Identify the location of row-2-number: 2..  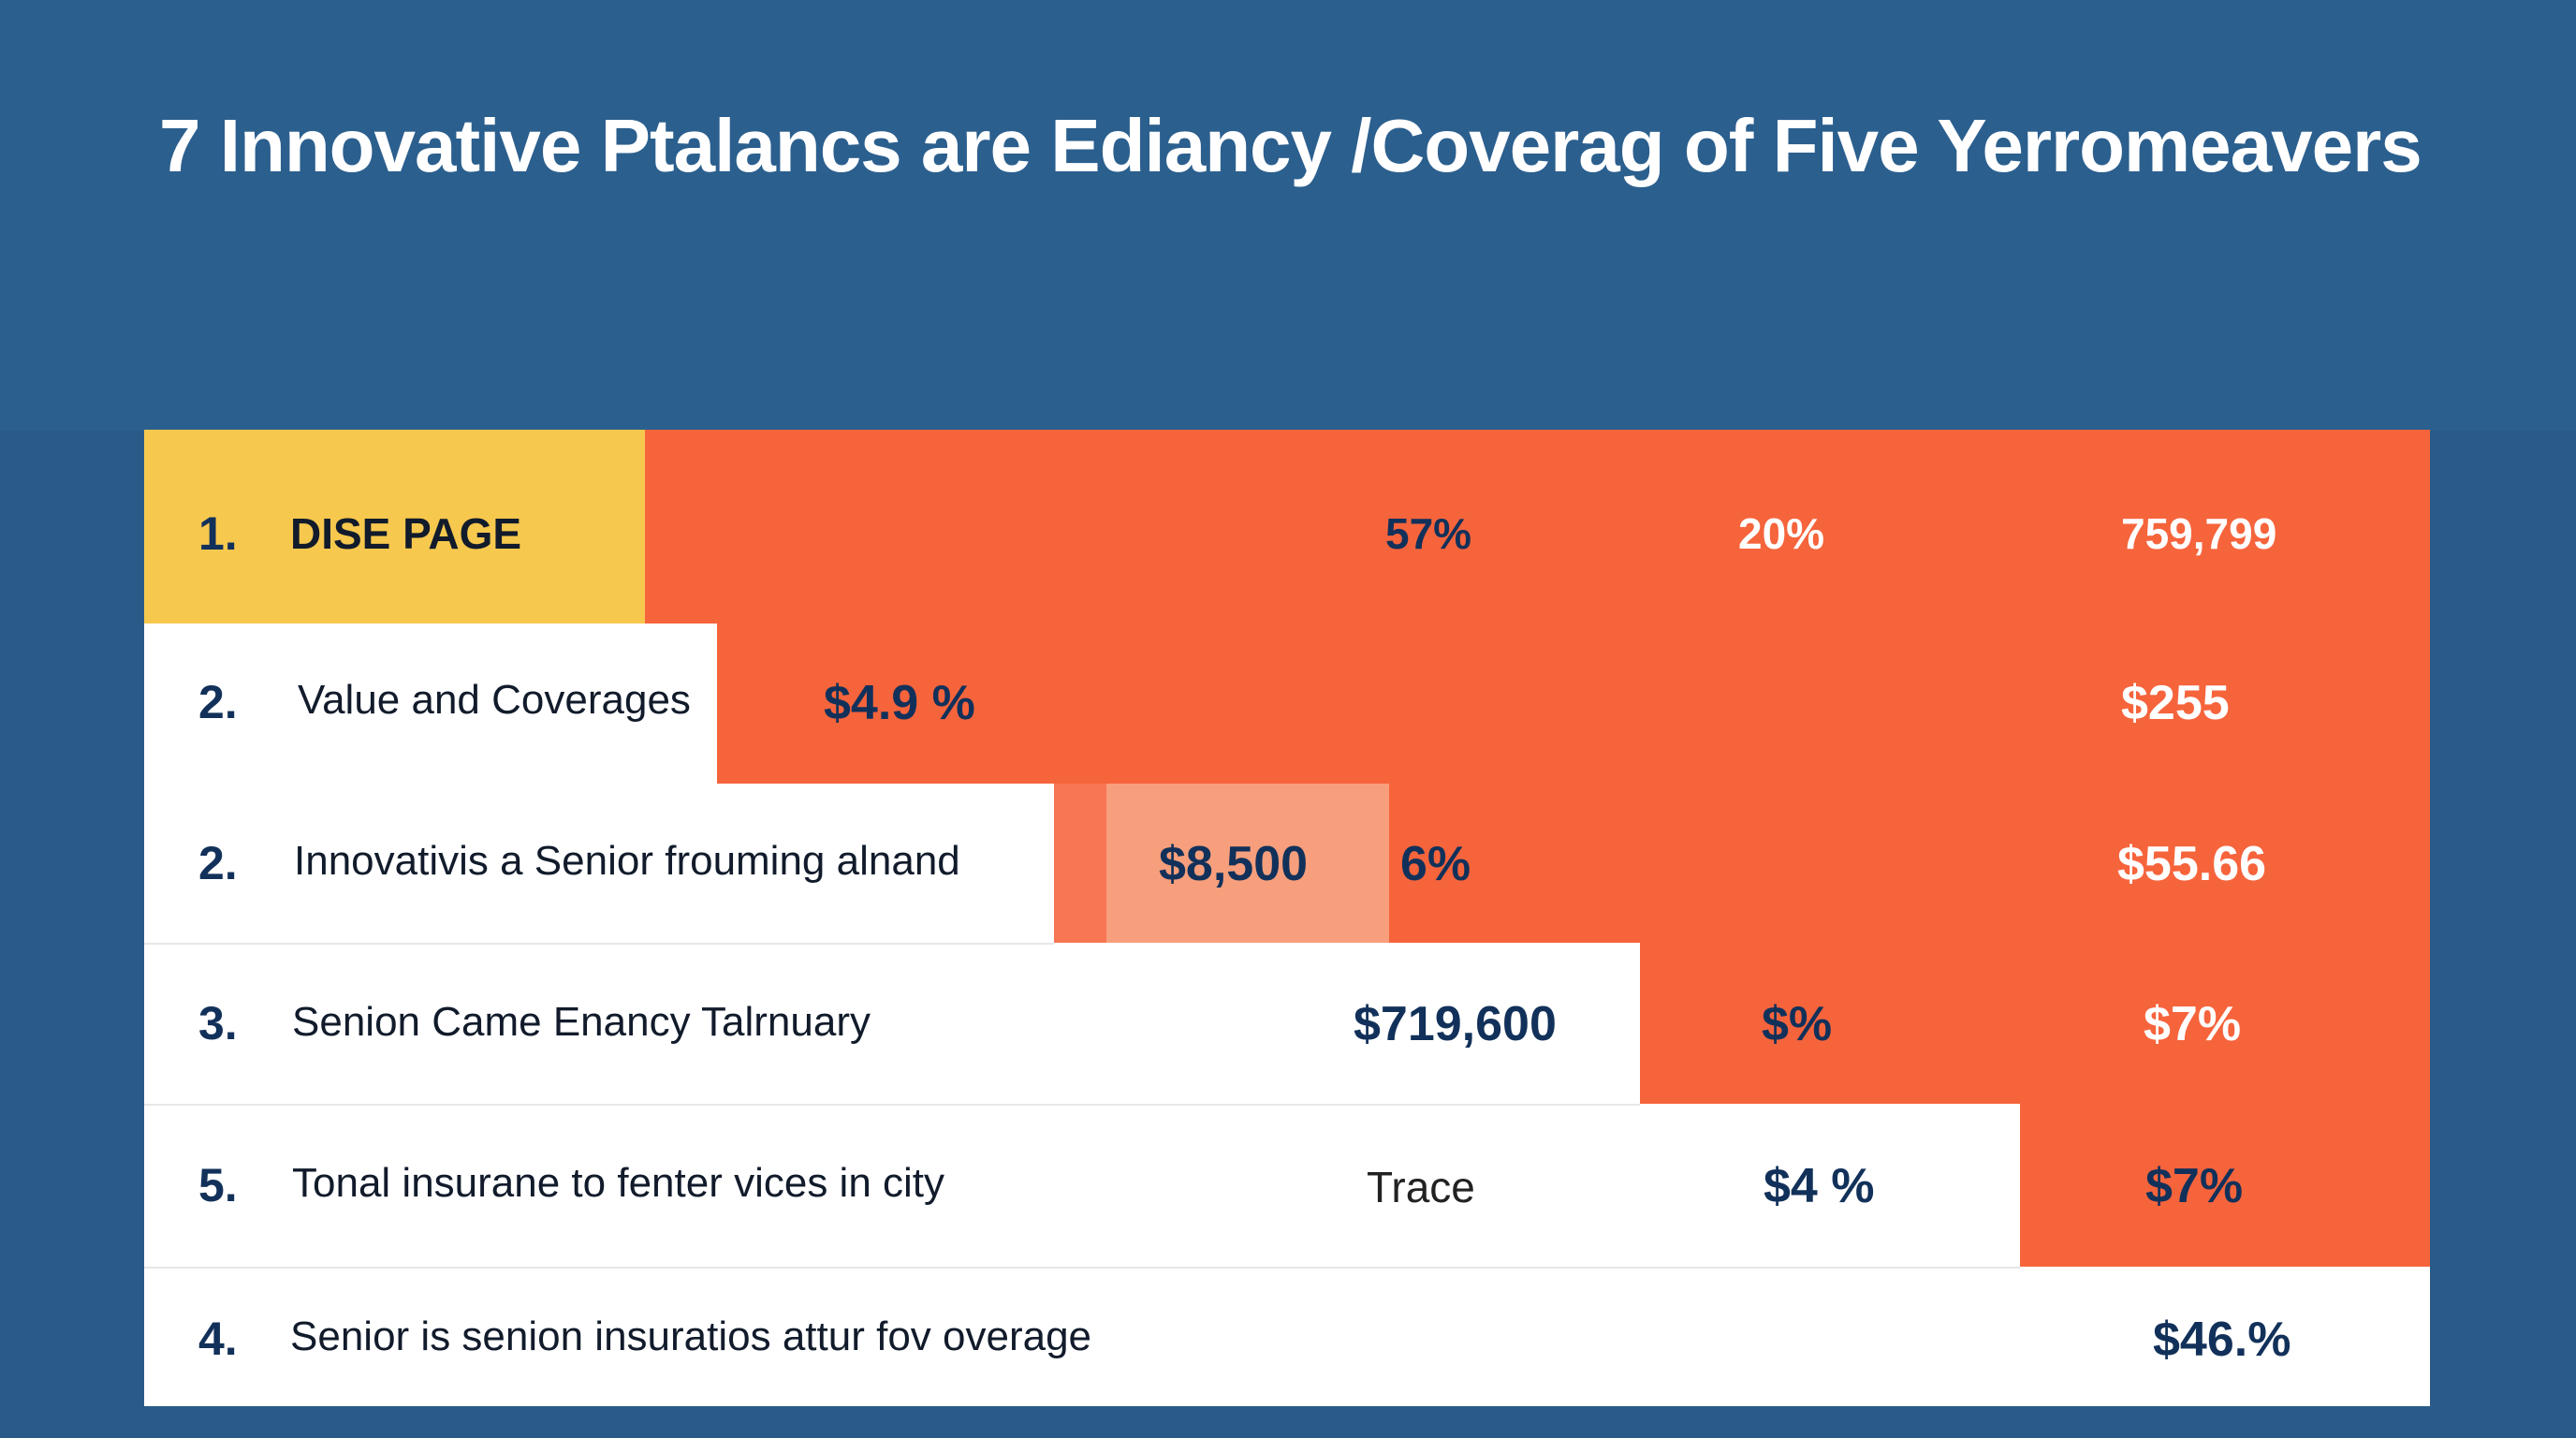
(218, 702).